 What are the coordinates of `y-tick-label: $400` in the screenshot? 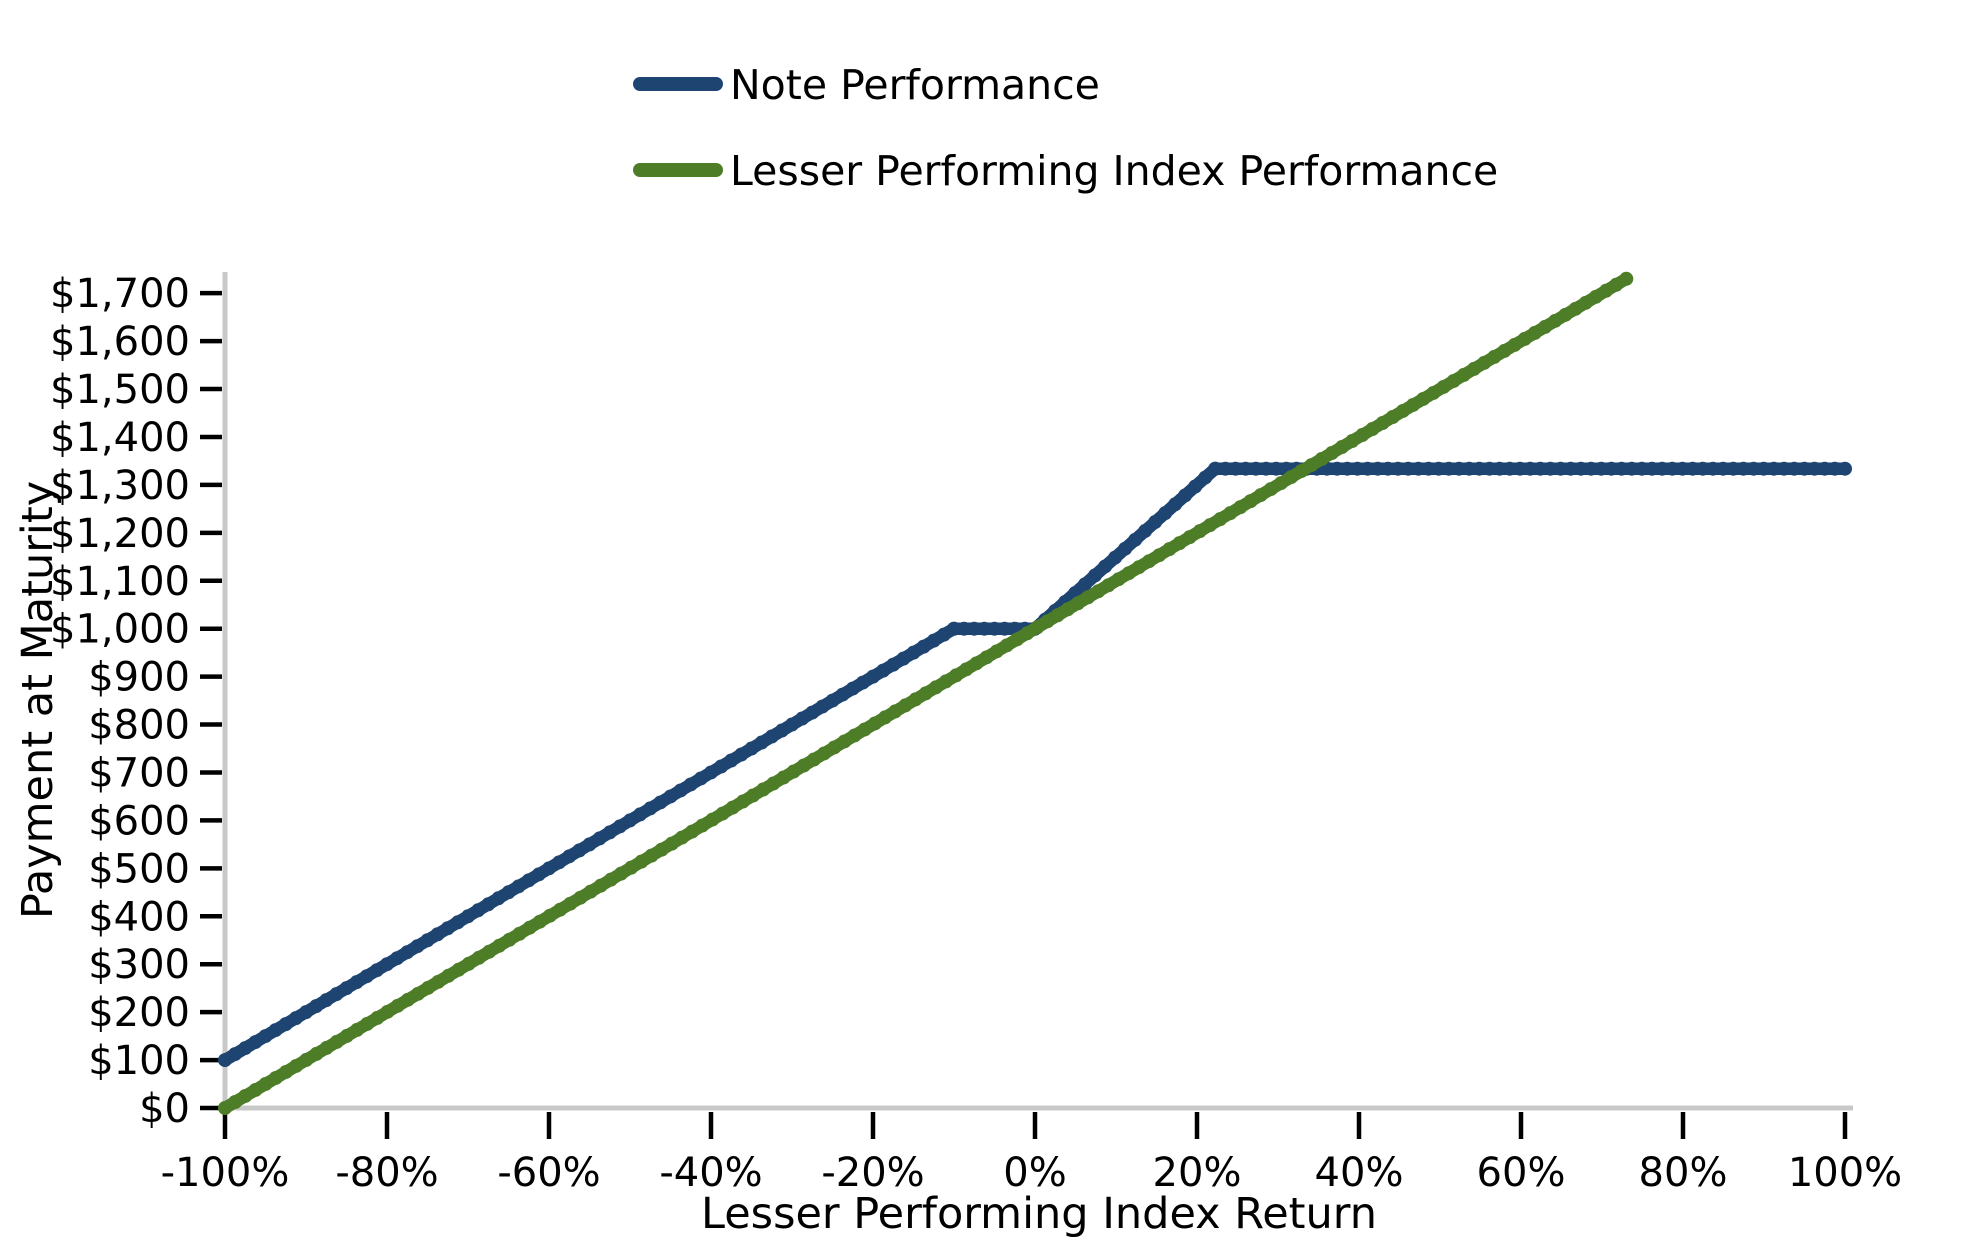 It's located at (139, 917).